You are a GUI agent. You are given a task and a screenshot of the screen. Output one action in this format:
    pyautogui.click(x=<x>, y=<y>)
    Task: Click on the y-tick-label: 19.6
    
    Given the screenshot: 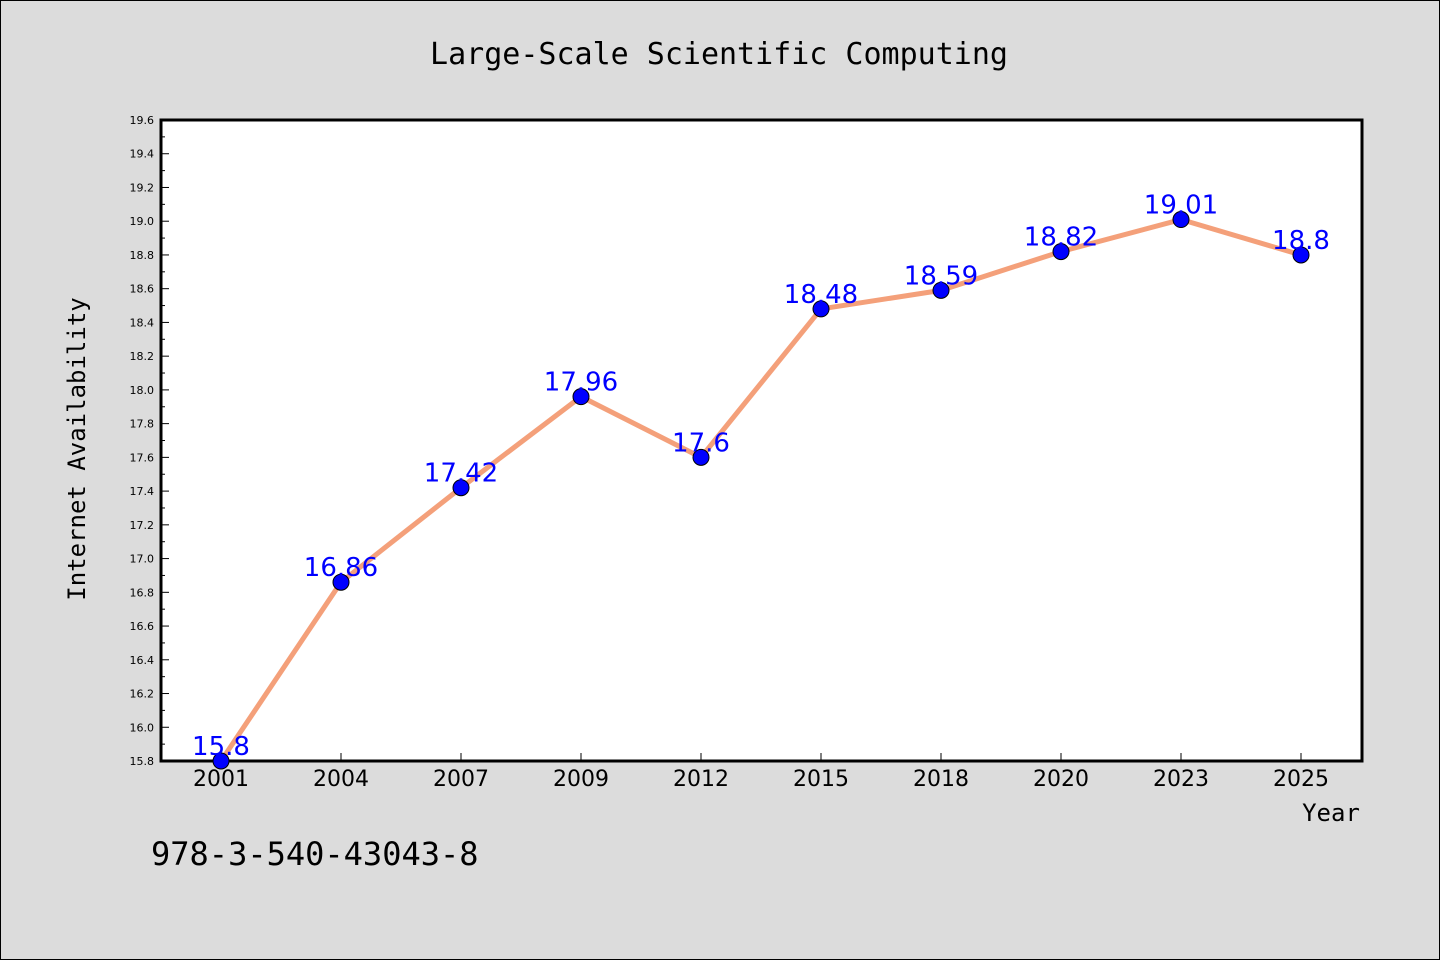 What is the action you would take?
    pyautogui.click(x=142, y=120)
    